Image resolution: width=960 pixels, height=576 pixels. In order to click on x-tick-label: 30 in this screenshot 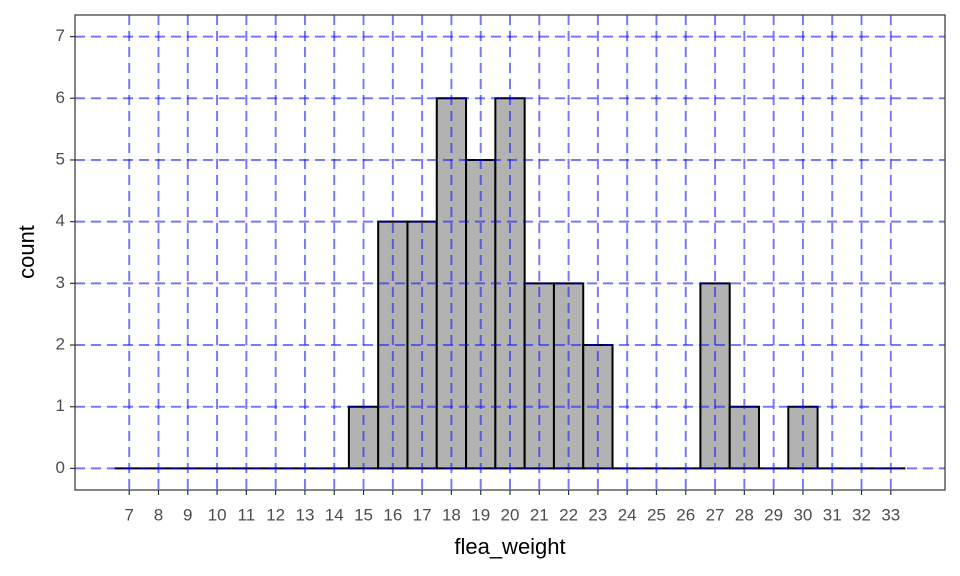, I will do `click(802, 514)`.